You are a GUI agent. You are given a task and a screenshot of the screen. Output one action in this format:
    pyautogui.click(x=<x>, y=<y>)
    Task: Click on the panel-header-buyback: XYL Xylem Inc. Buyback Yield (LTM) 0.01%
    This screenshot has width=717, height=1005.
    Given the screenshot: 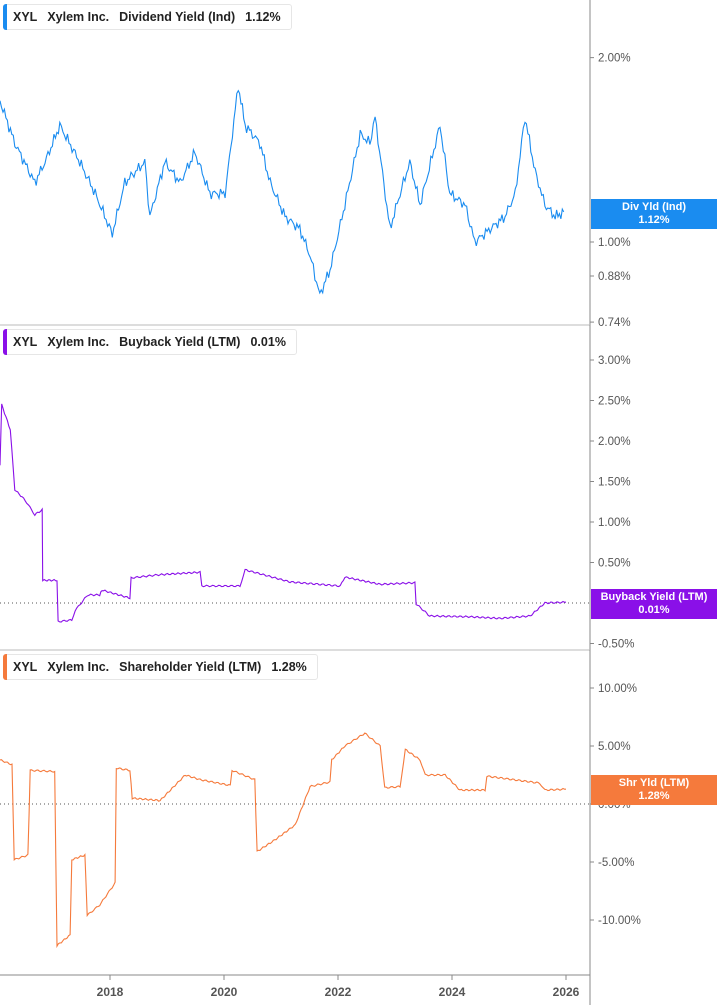 What is the action you would take?
    pyautogui.click(x=150, y=342)
    